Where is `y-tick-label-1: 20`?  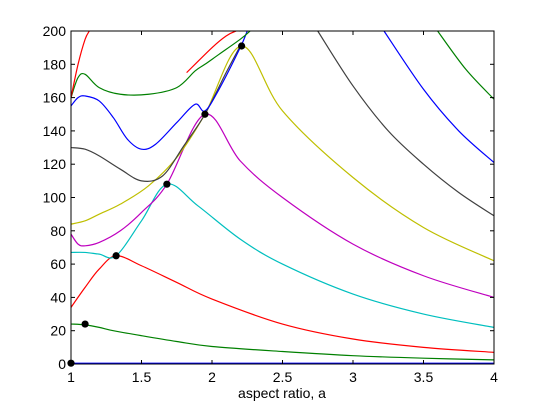 y-tick-label-1: 20 is located at coordinates (58, 331).